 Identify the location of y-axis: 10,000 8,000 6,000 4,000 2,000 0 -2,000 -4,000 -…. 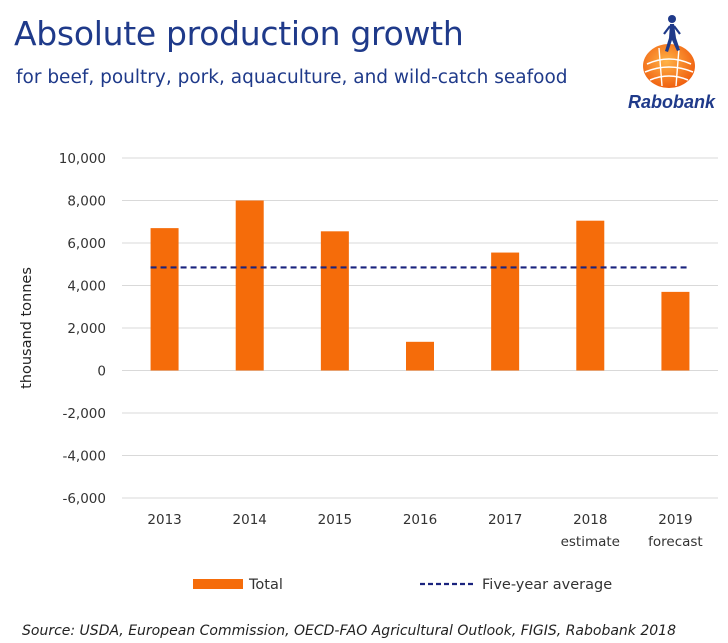
(82, 329).